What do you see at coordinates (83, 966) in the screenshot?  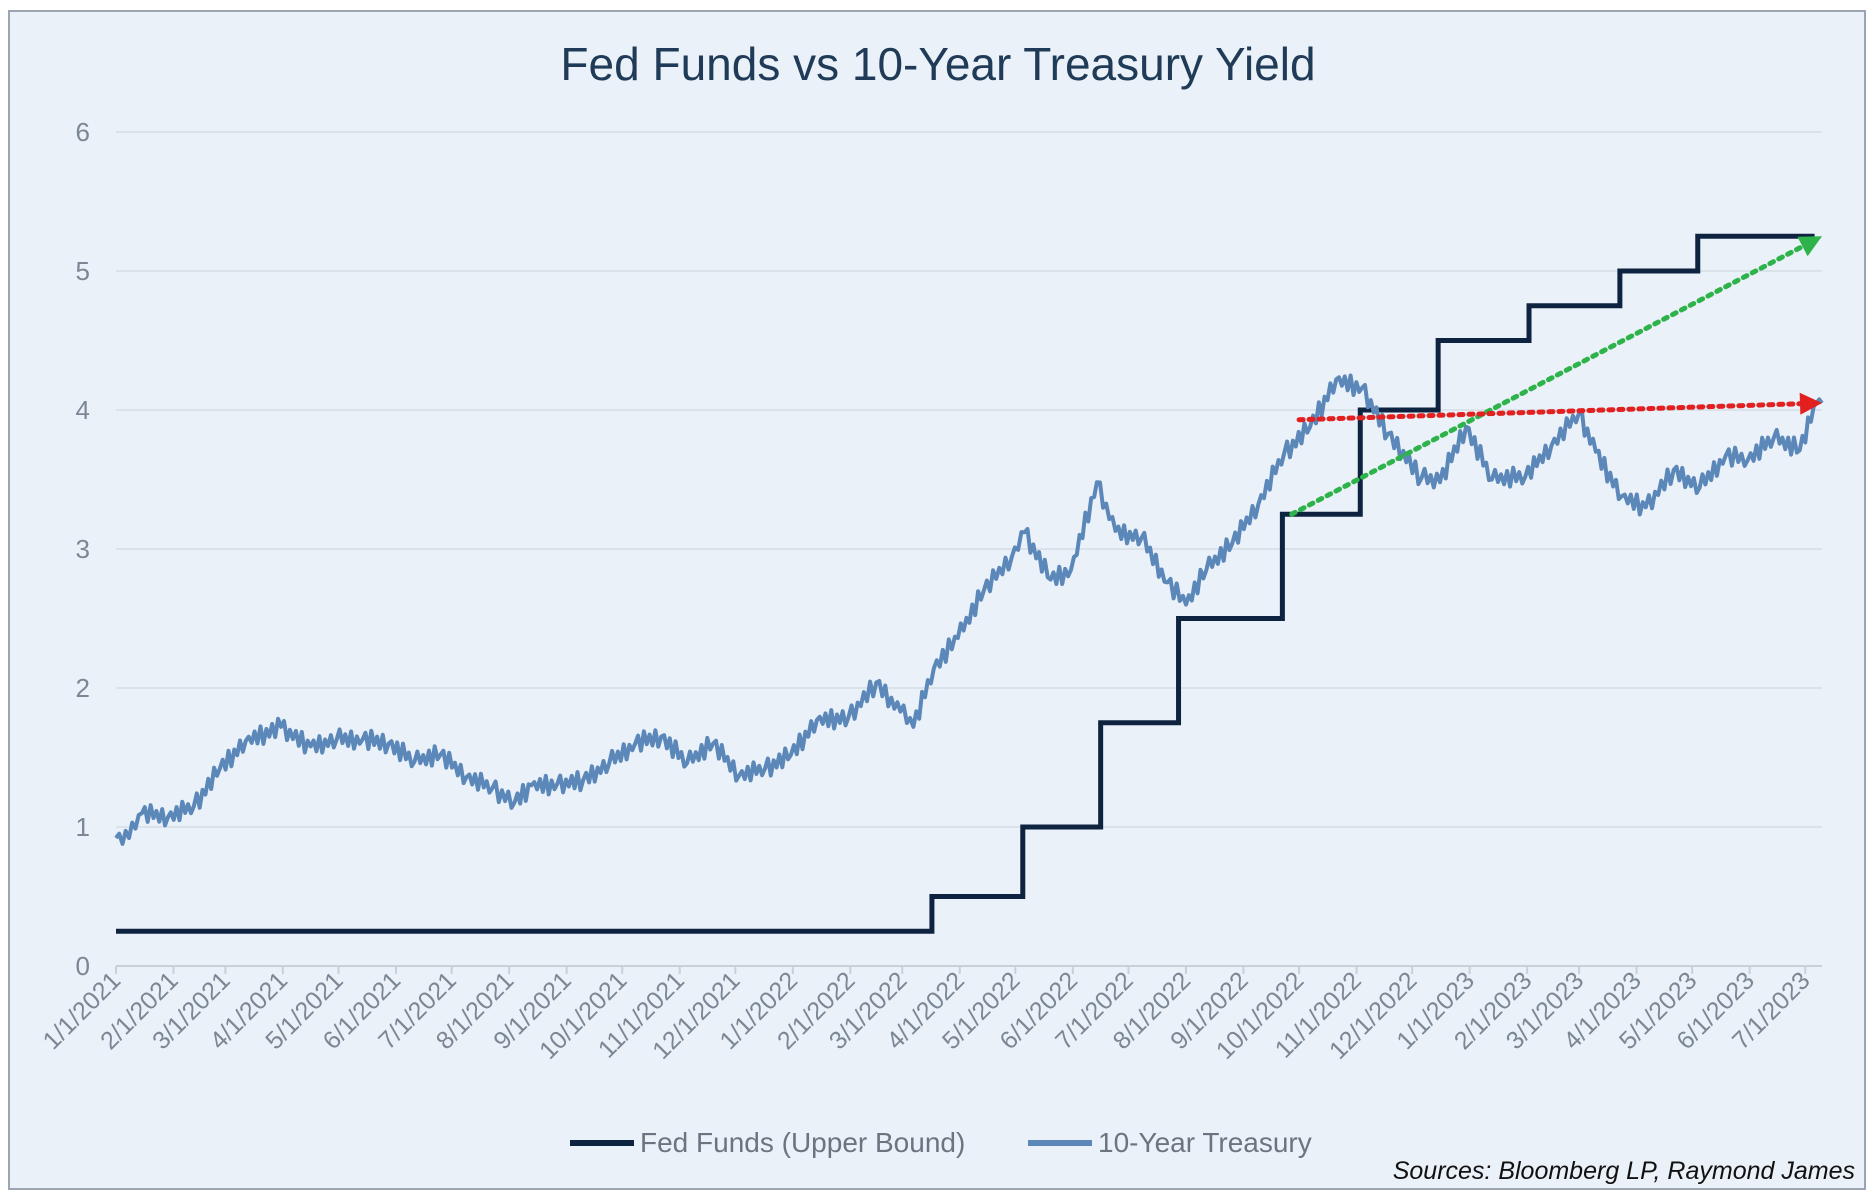 I see `y-tick-label-0: 0` at bounding box center [83, 966].